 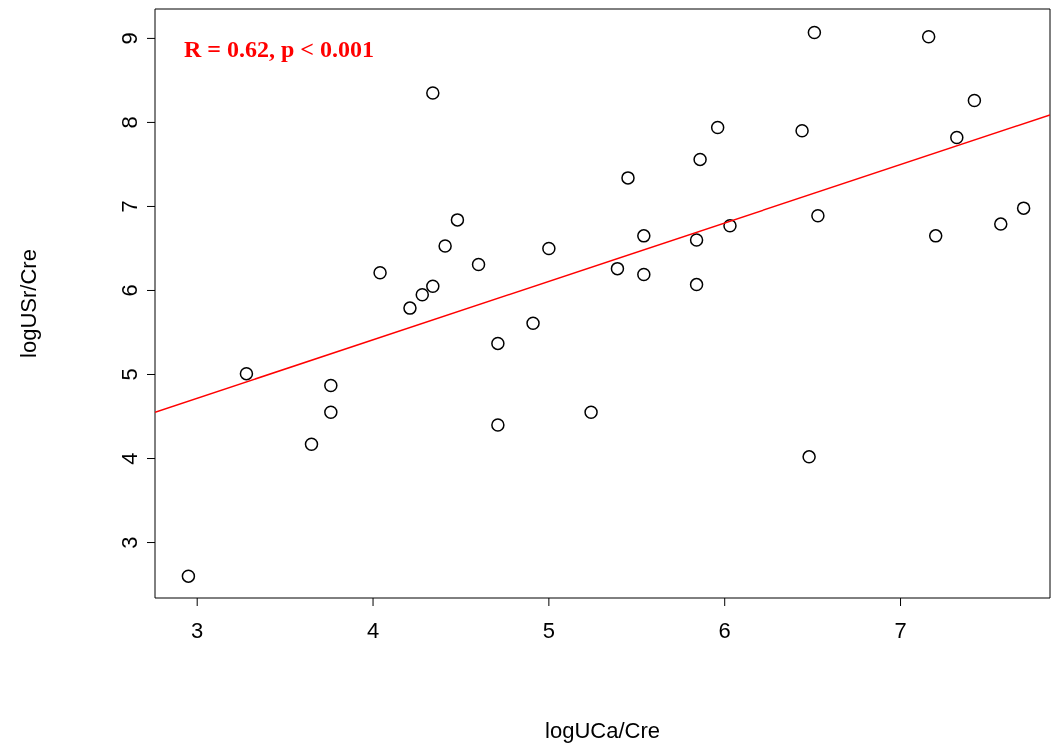 What do you see at coordinates (129, 542) in the screenshot?
I see `y-tick-label: 3` at bounding box center [129, 542].